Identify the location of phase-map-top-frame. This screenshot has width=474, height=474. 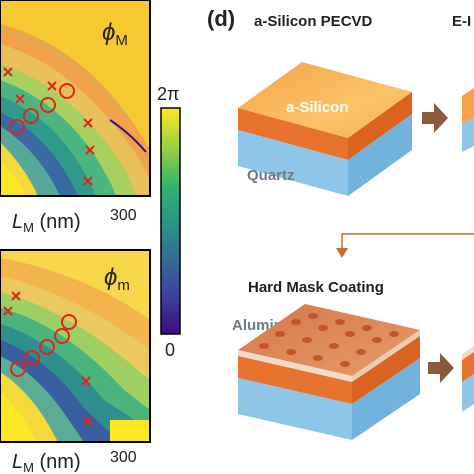
(75, 98).